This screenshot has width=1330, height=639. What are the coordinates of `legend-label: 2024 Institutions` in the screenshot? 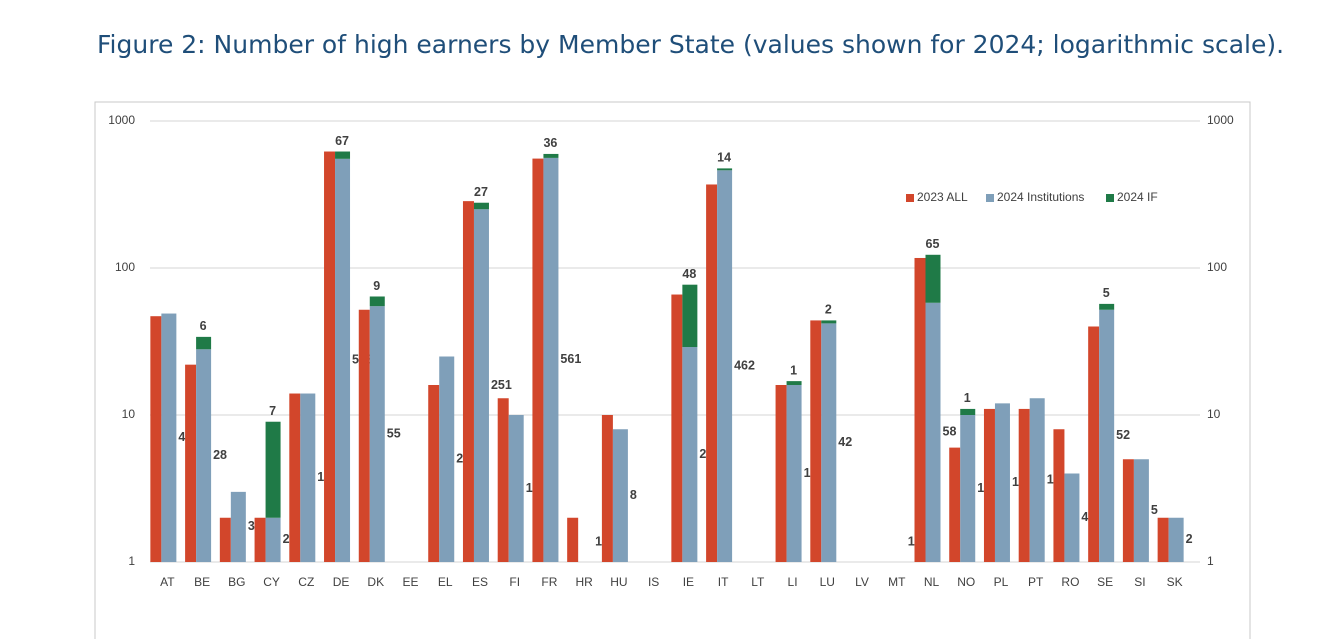 It's located at (1040, 197).